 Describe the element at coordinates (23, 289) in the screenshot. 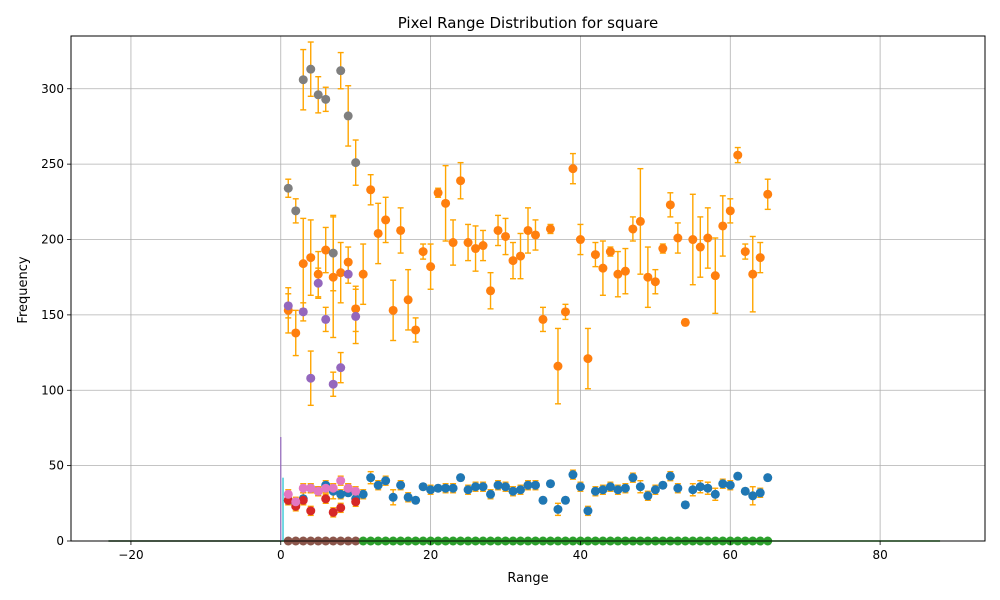

I see `y-axis-title: Frequency` at that location.